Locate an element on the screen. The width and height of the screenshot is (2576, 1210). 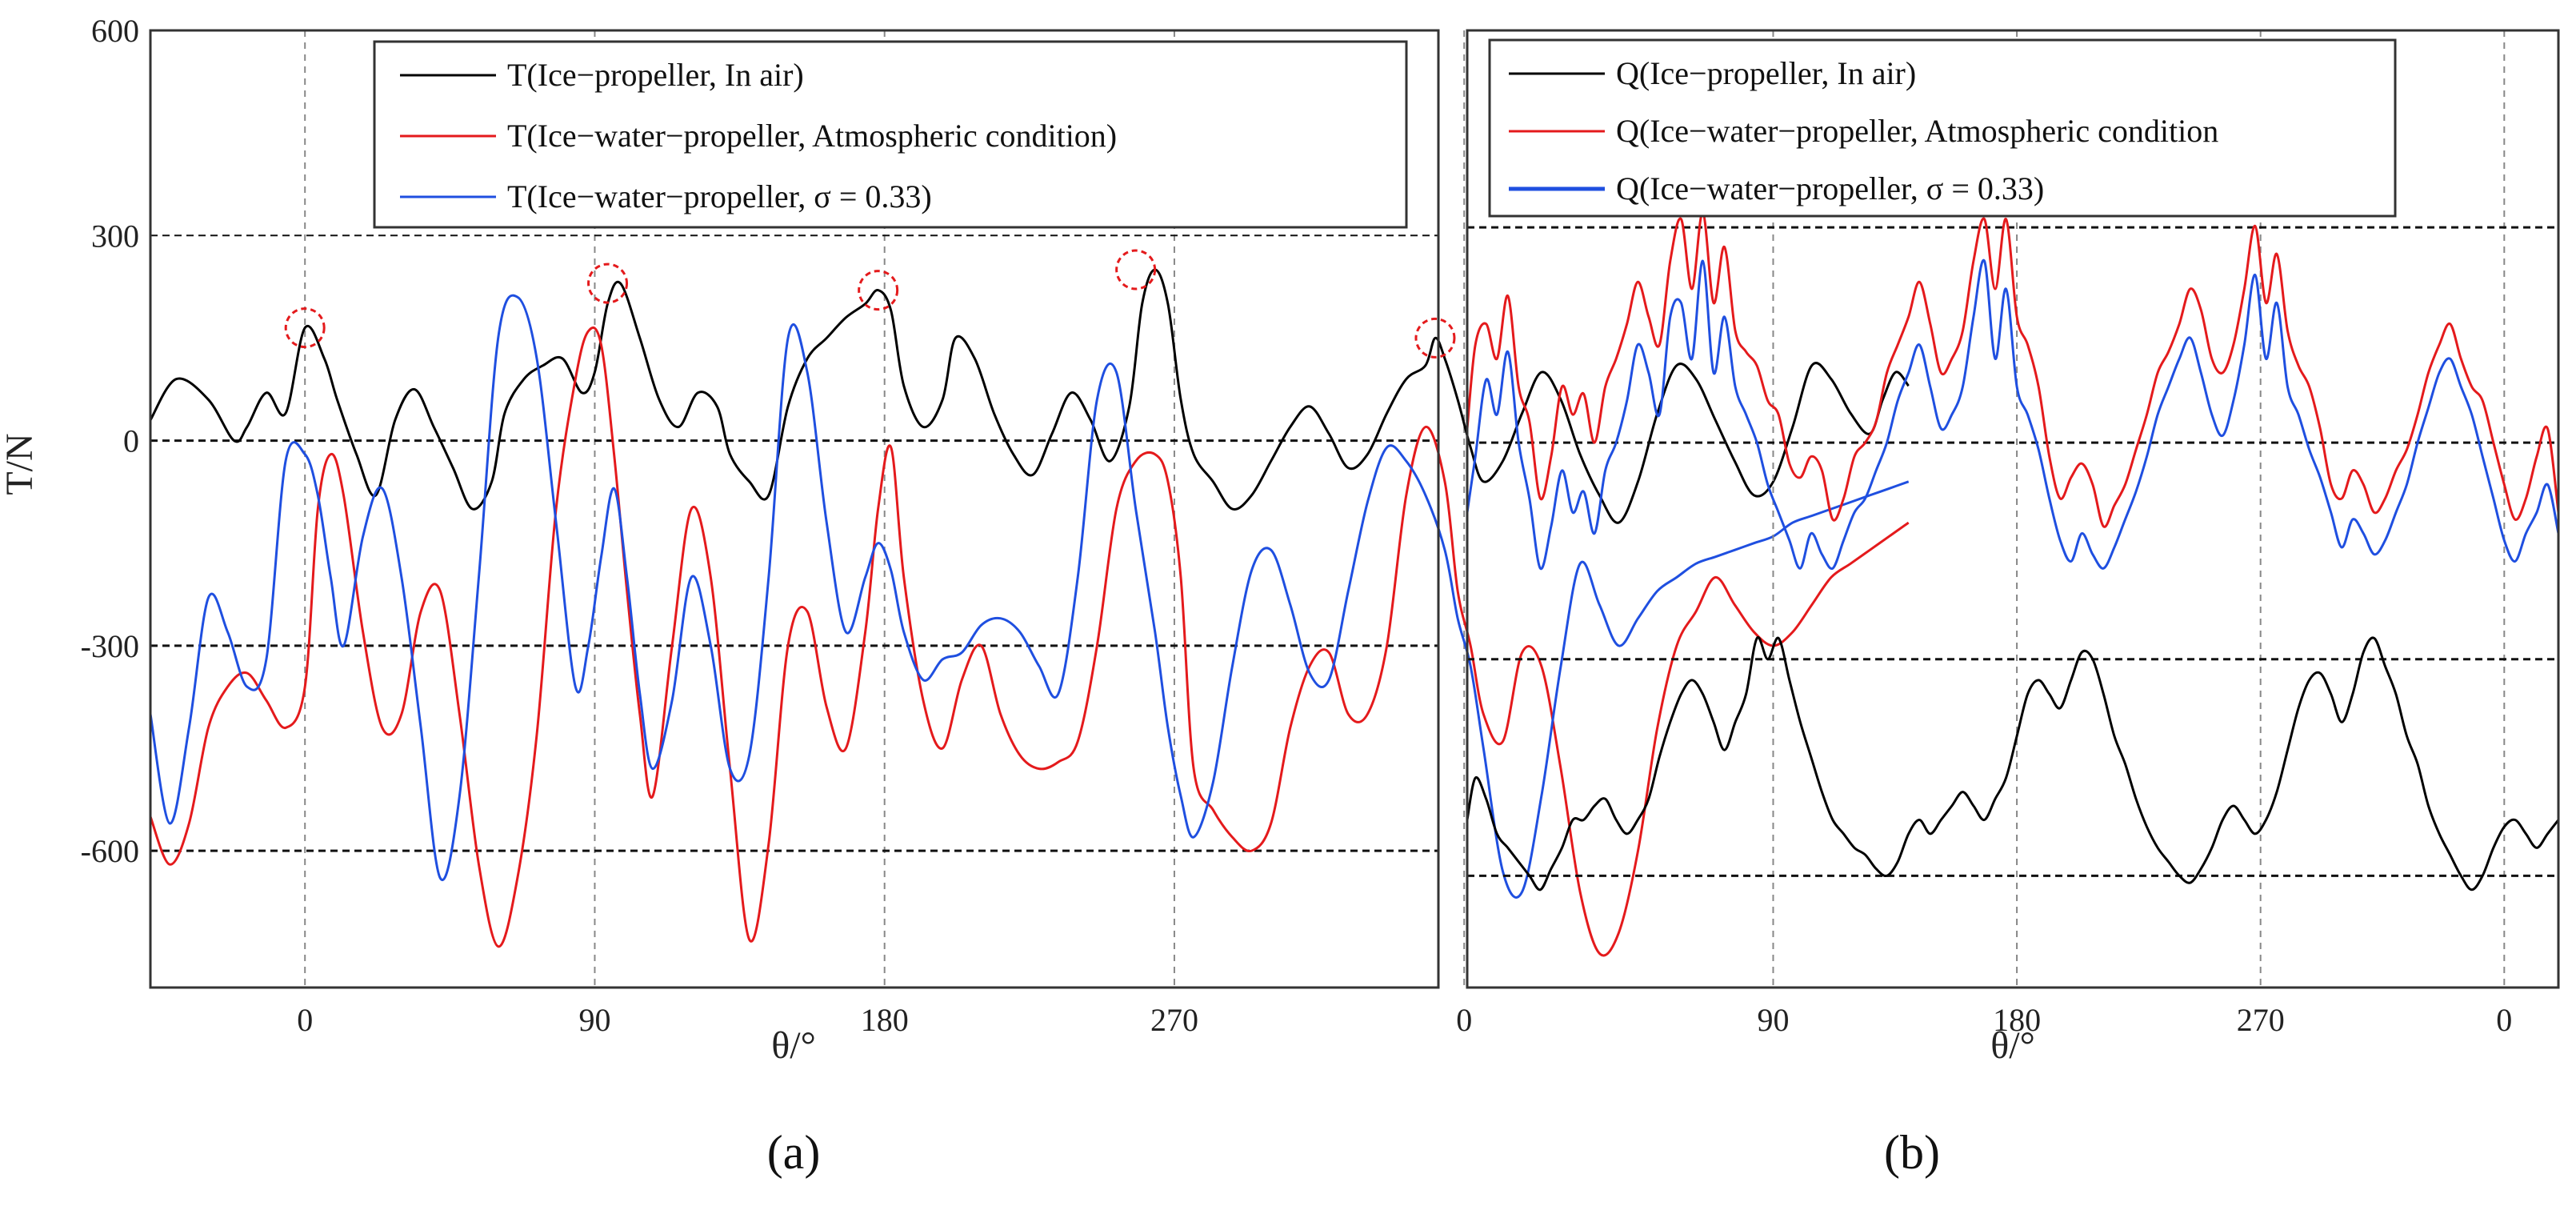
b-xtick-label-1: 180 is located at coordinates (2017, 1020).